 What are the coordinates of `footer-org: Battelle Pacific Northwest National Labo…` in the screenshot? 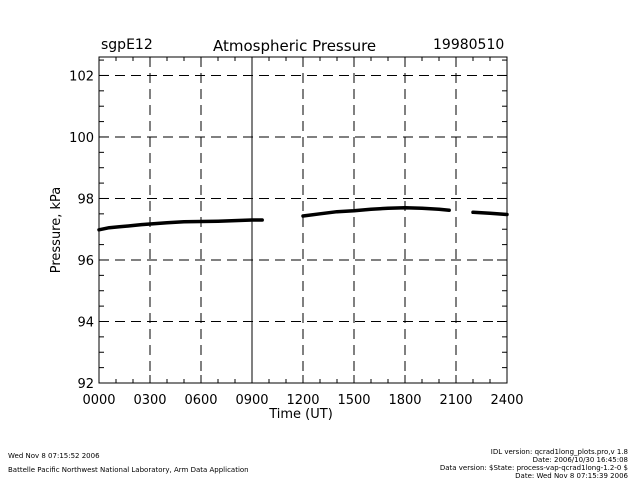 It's located at (128, 470).